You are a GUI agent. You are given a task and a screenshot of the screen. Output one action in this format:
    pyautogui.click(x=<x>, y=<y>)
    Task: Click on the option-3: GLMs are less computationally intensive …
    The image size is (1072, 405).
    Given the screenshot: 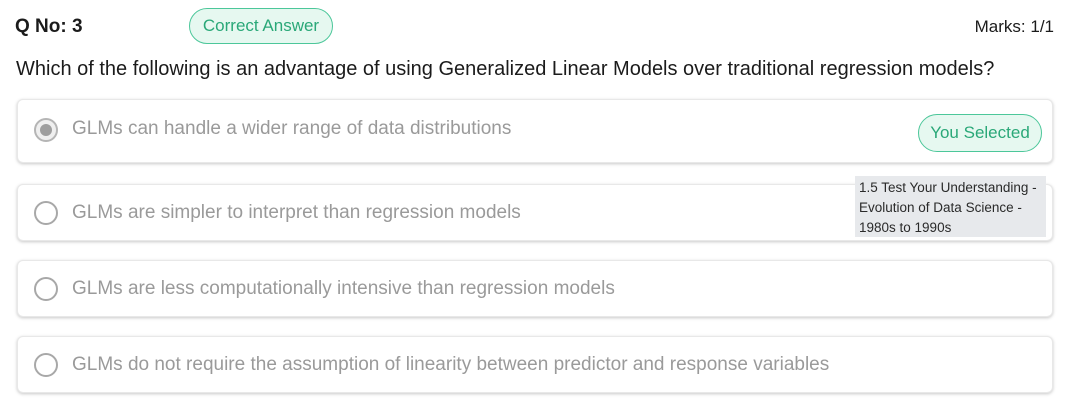 What is the action you would take?
    pyautogui.click(x=535, y=288)
    